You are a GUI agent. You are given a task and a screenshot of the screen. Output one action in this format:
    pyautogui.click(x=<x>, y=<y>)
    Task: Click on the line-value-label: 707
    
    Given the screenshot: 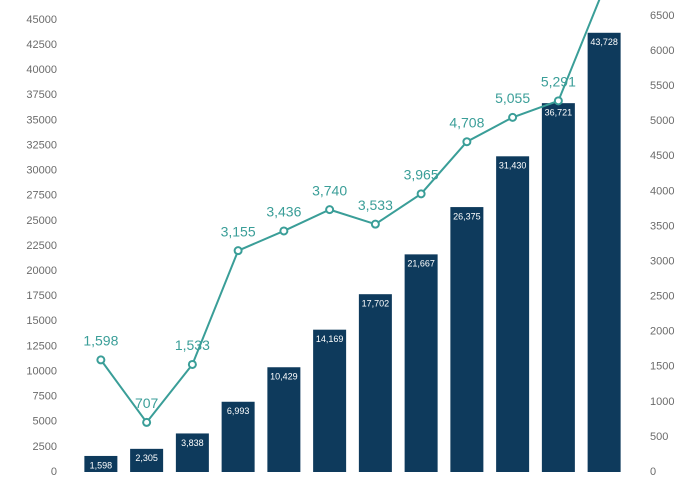 What is the action you would take?
    pyautogui.click(x=147, y=403)
    